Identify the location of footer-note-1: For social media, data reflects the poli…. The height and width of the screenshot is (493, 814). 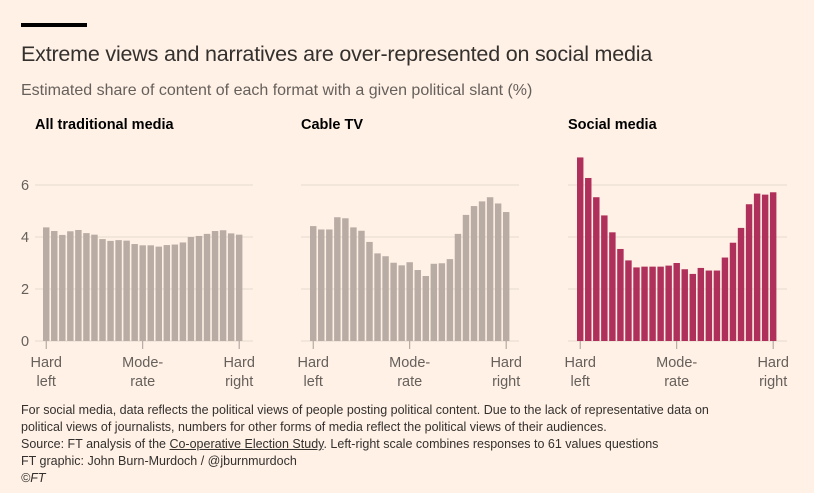
(365, 410).